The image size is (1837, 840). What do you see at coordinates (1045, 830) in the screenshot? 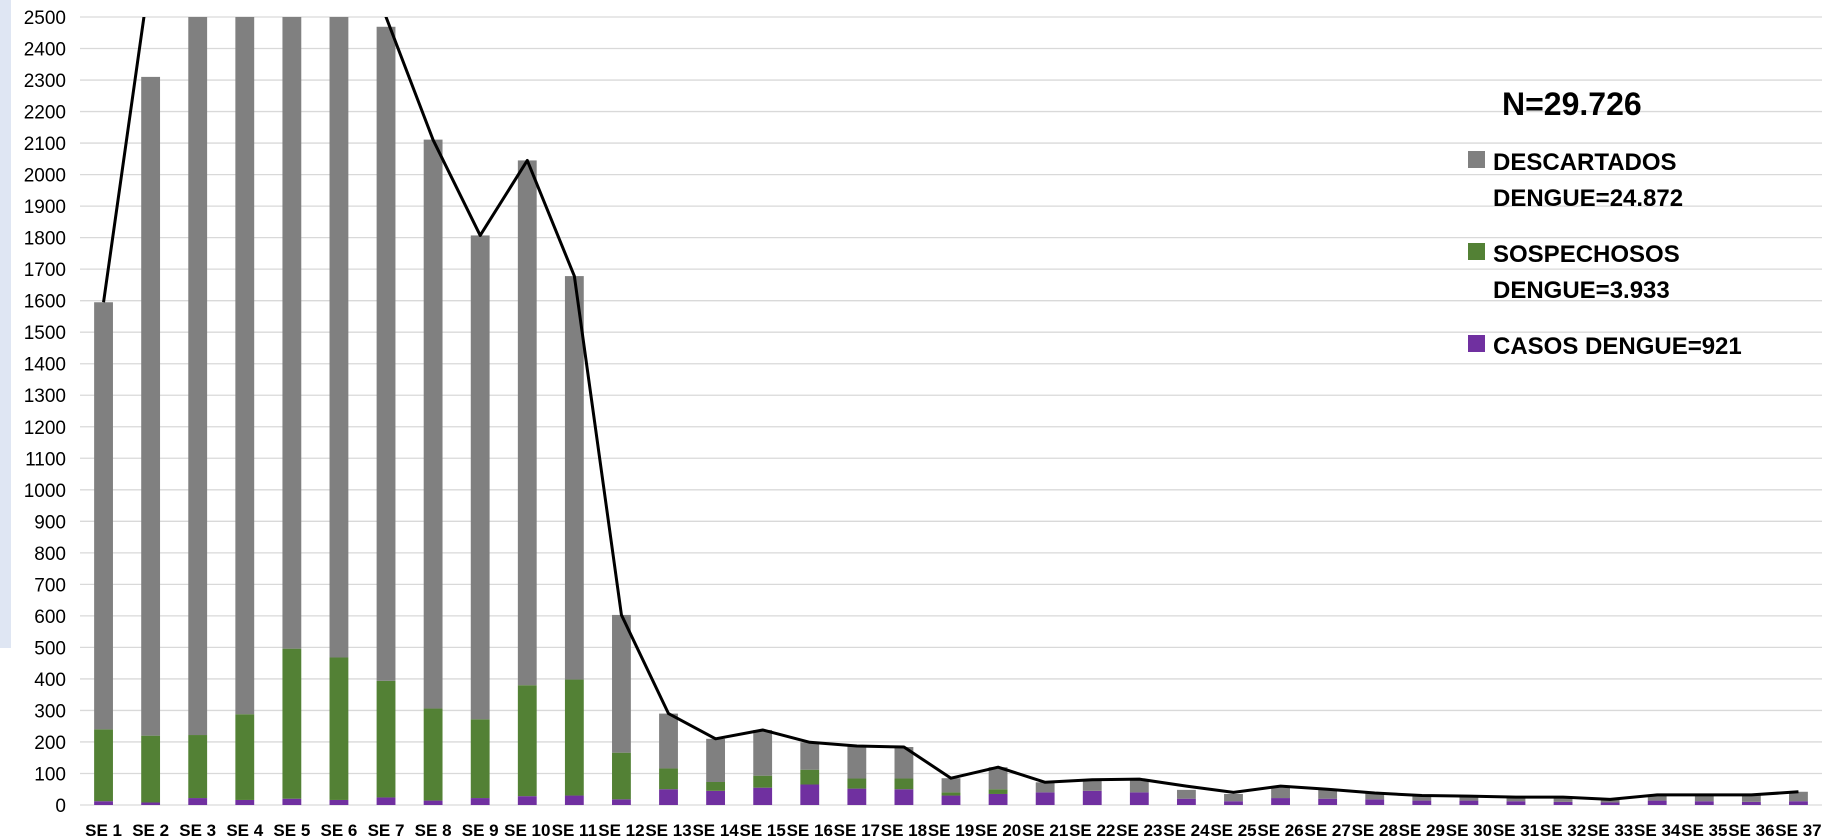
I see `x-tick-label: SE 21` at bounding box center [1045, 830].